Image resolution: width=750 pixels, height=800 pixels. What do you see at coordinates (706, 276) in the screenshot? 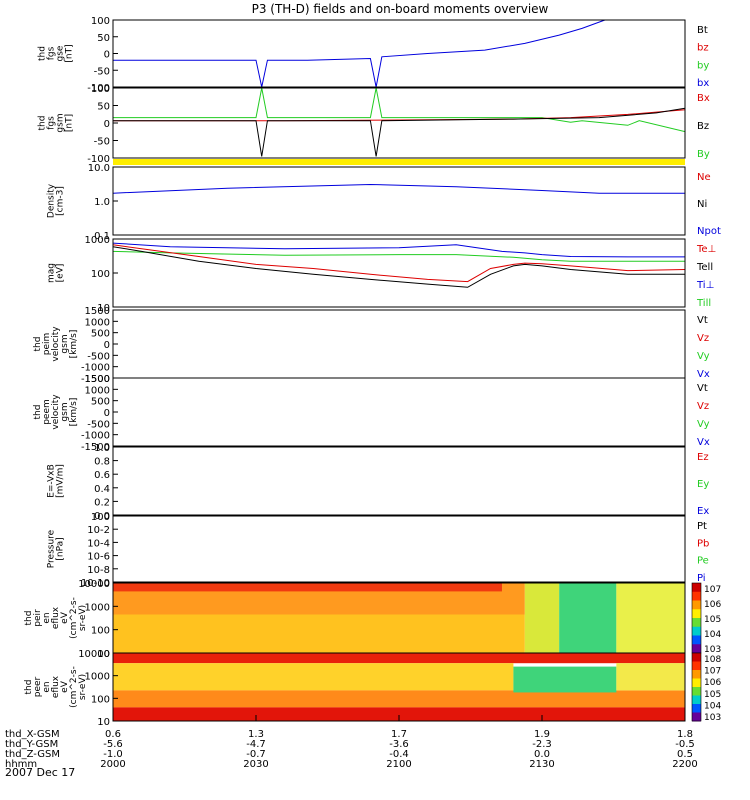
I see `legend: Te⊥ Tell Ti⊥ Till` at bounding box center [706, 276].